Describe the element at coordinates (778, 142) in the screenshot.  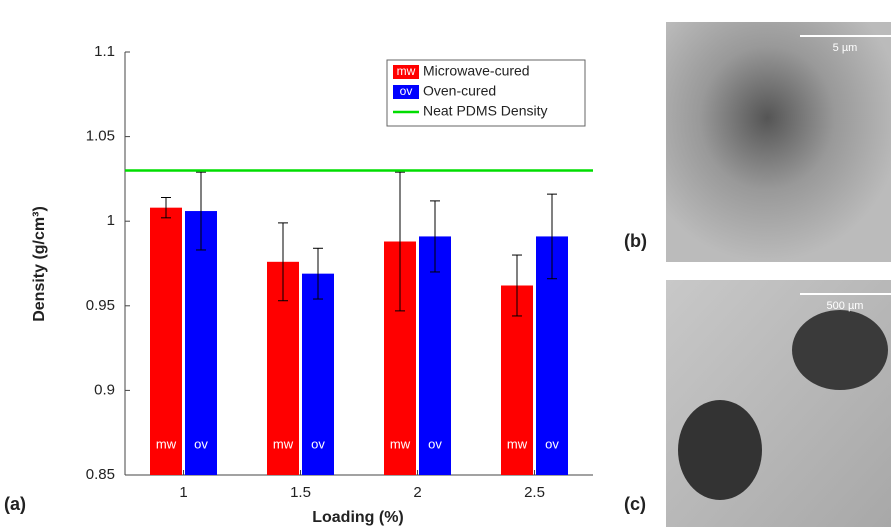
I see `sem-image-b` at that location.